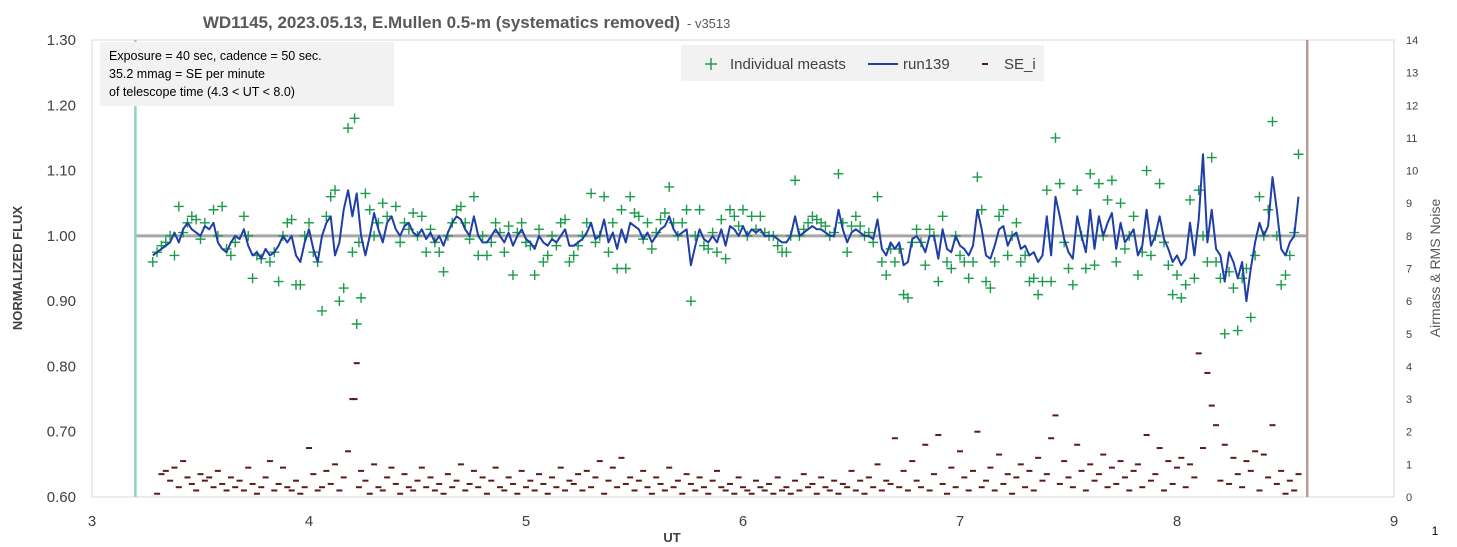 The image size is (1457, 547). What do you see at coordinates (1409, 433) in the screenshot?
I see `y2-tick-label: 2` at bounding box center [1409, 433].